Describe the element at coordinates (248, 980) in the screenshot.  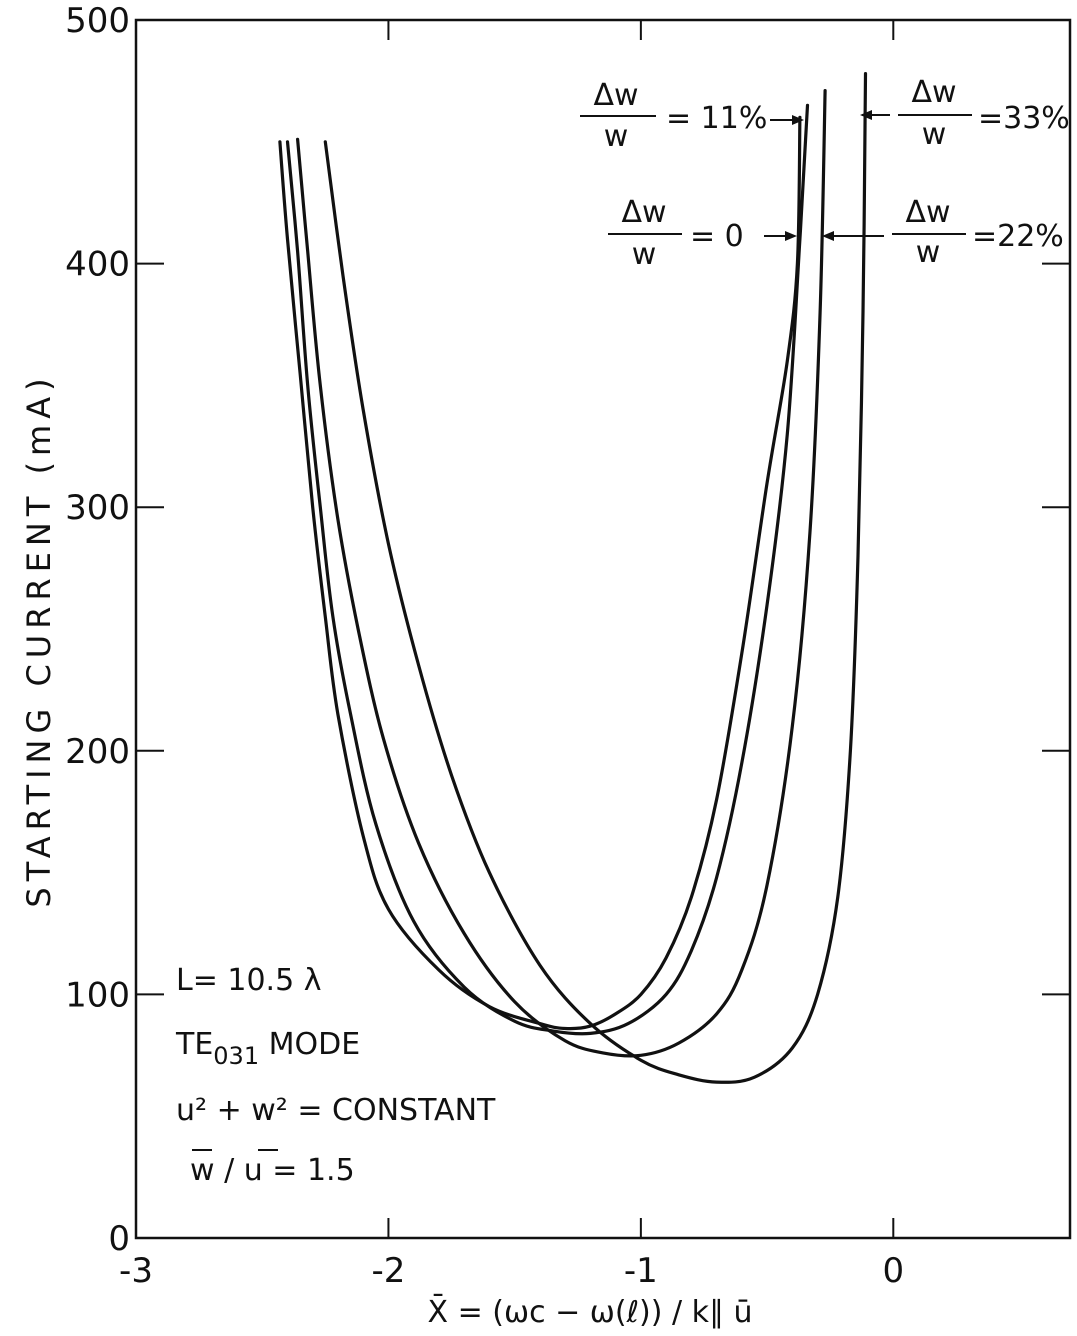
I see `param-length: L= 10.5 λ` at that location.